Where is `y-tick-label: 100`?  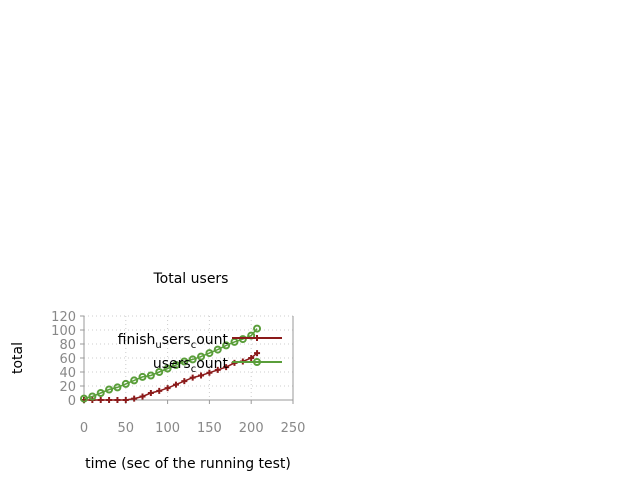 y-tick-label: 100 is located at coordinates (63, 331).